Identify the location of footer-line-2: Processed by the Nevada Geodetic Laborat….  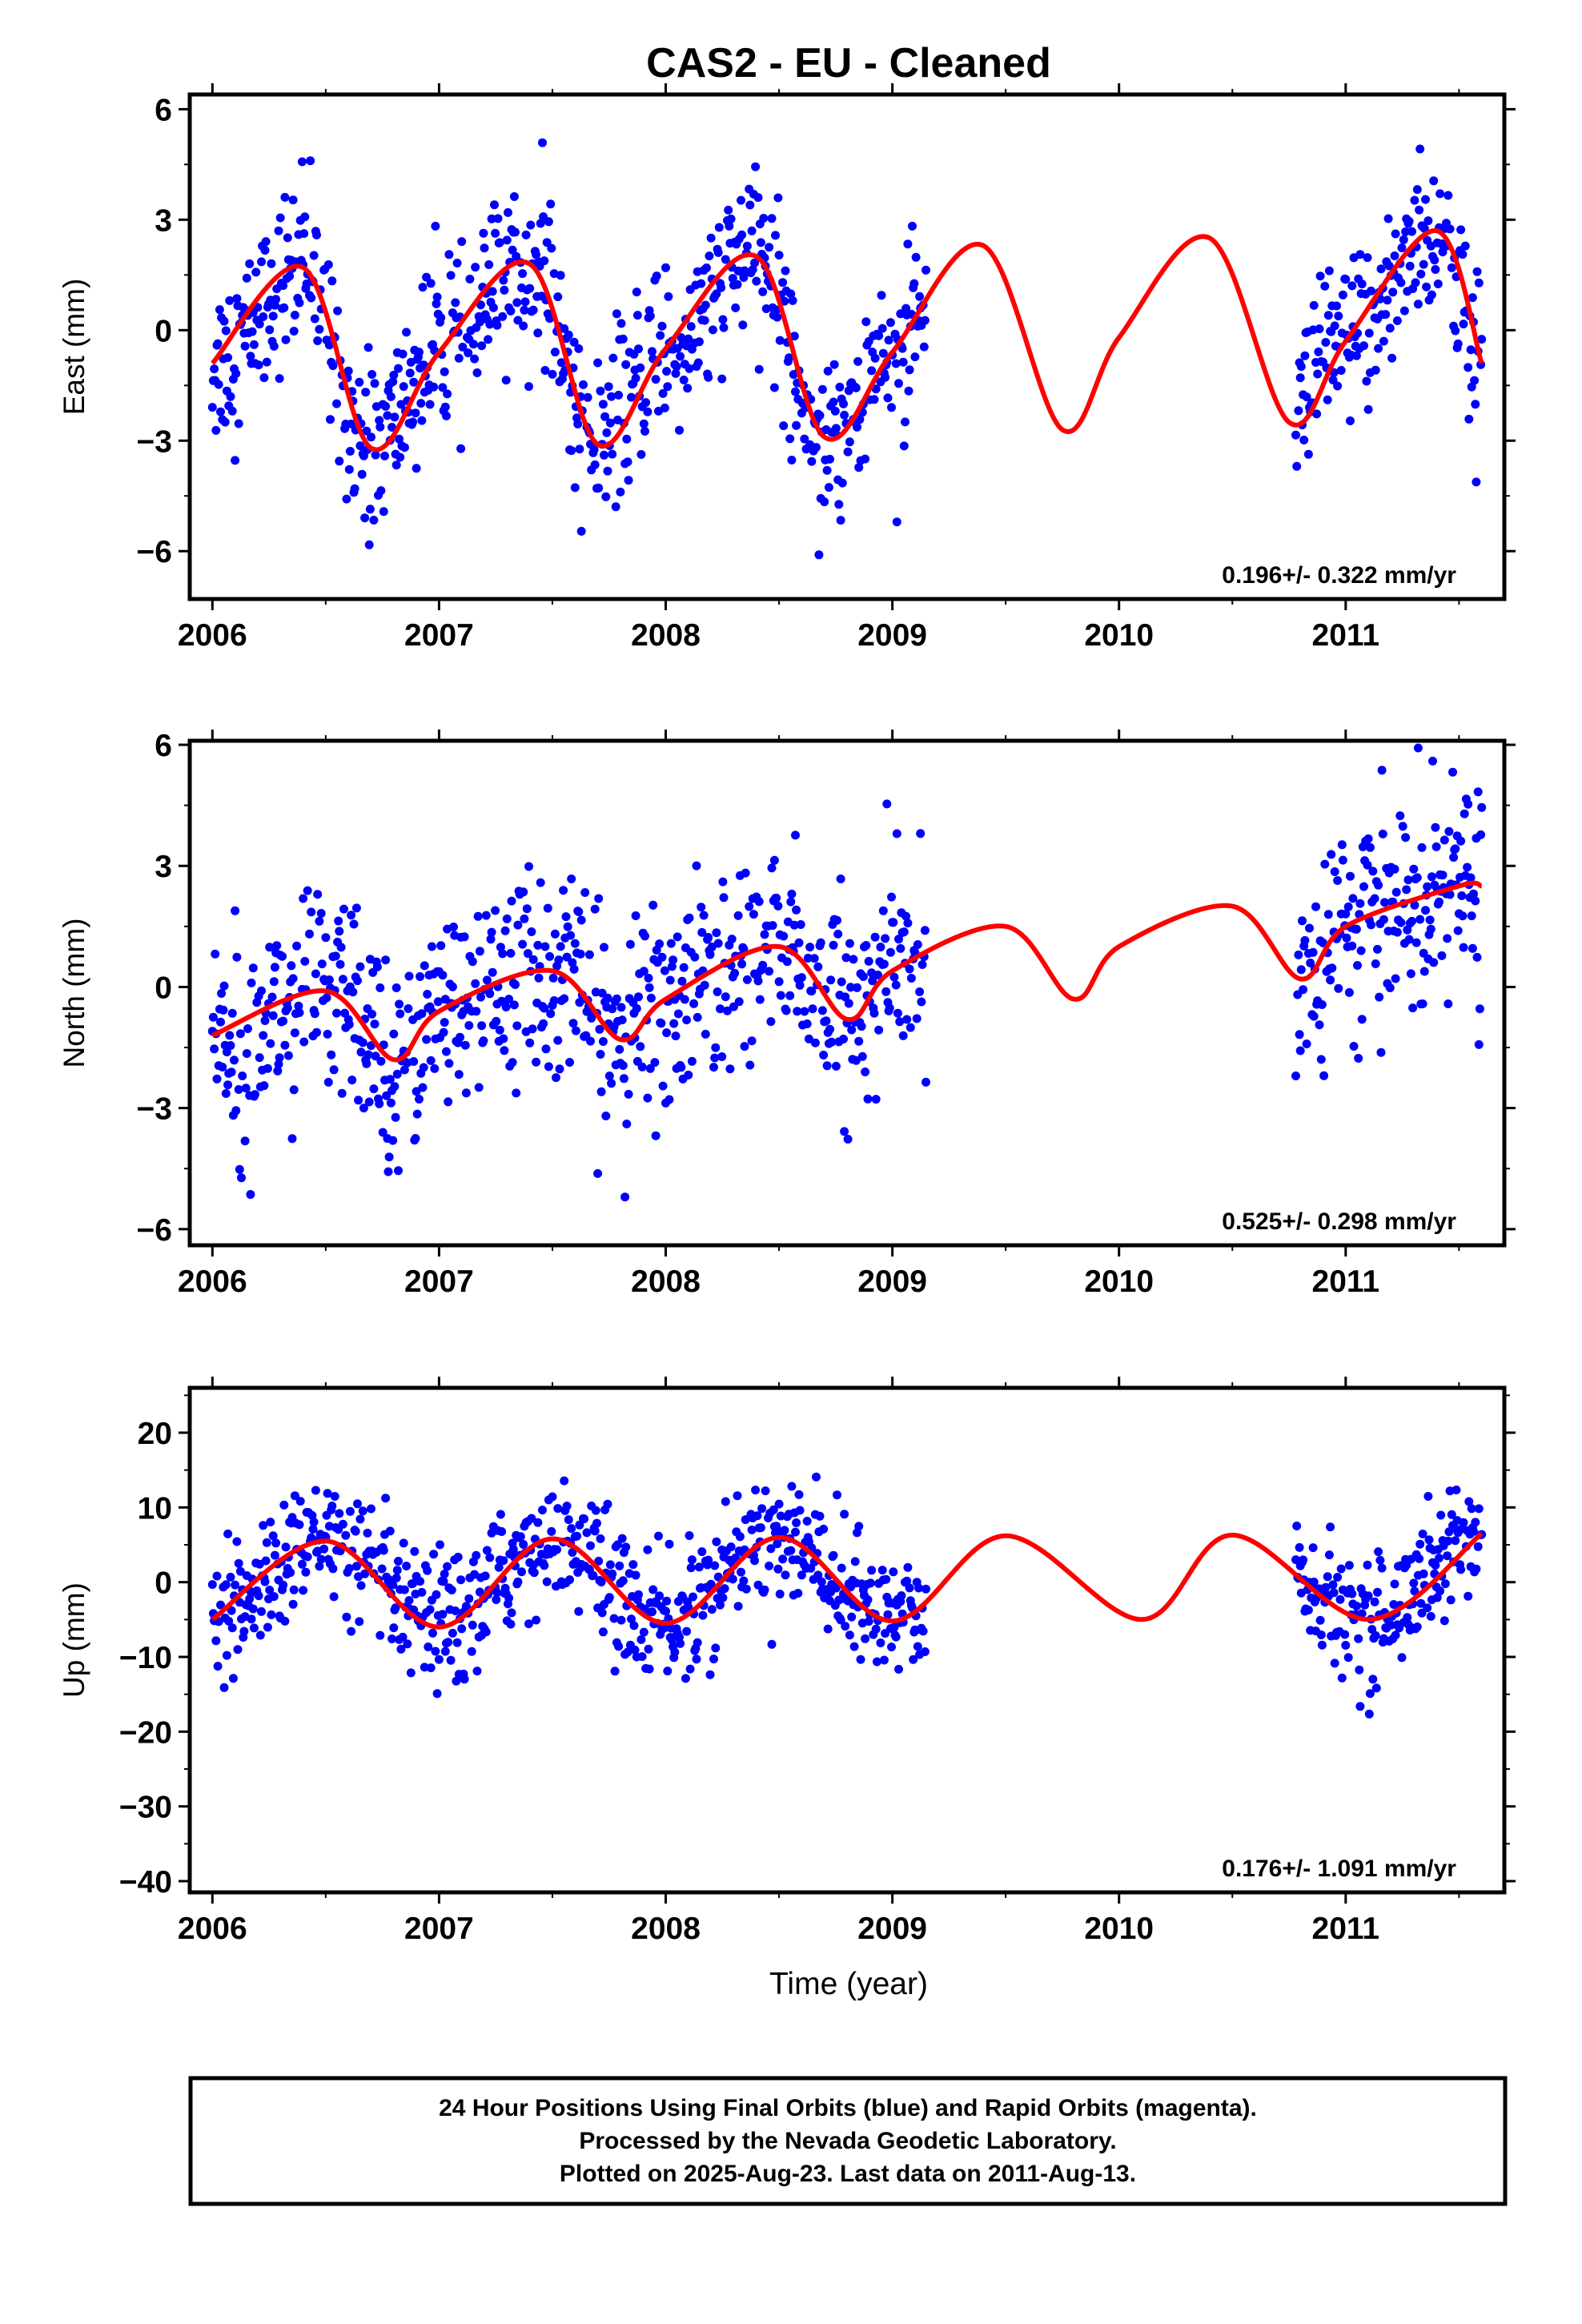
(847, 2141).